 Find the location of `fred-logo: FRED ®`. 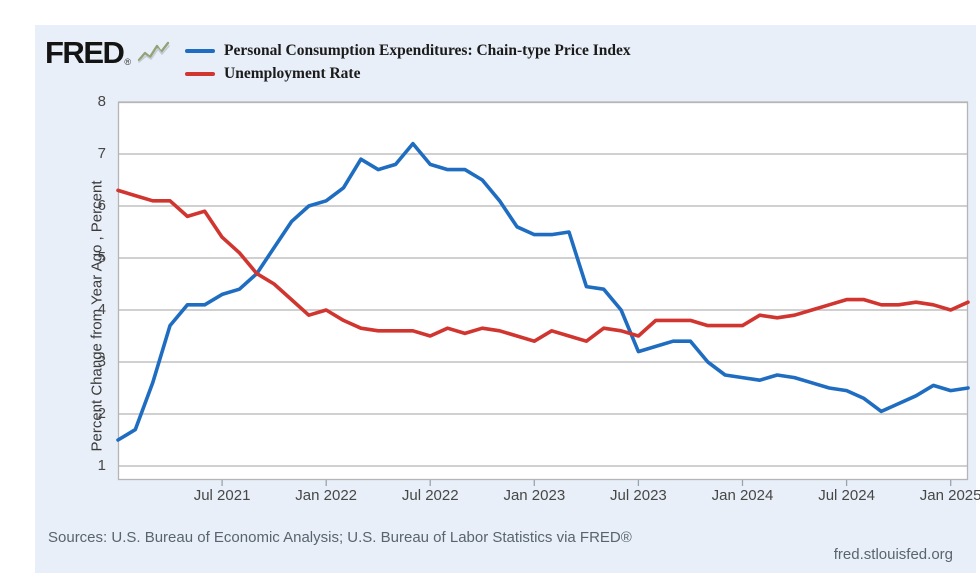

fred-logo: FRED ® is located at coordinates (108, 52).